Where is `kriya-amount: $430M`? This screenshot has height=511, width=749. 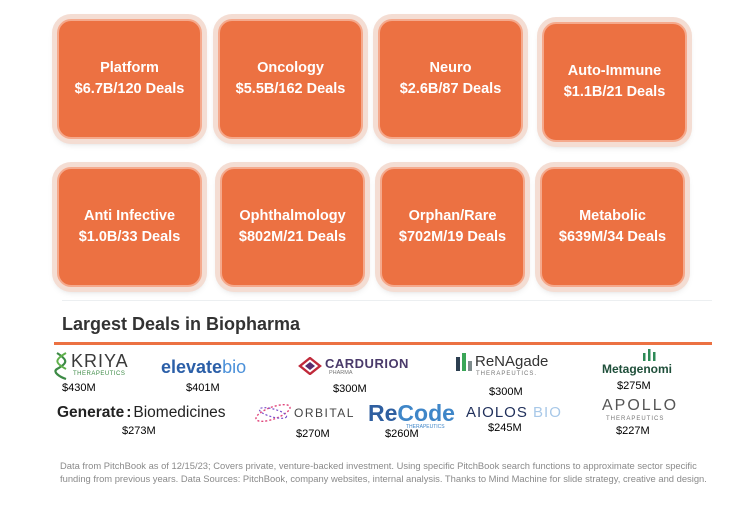
kriya-amount: $430M is located at coordinates (79, 388).